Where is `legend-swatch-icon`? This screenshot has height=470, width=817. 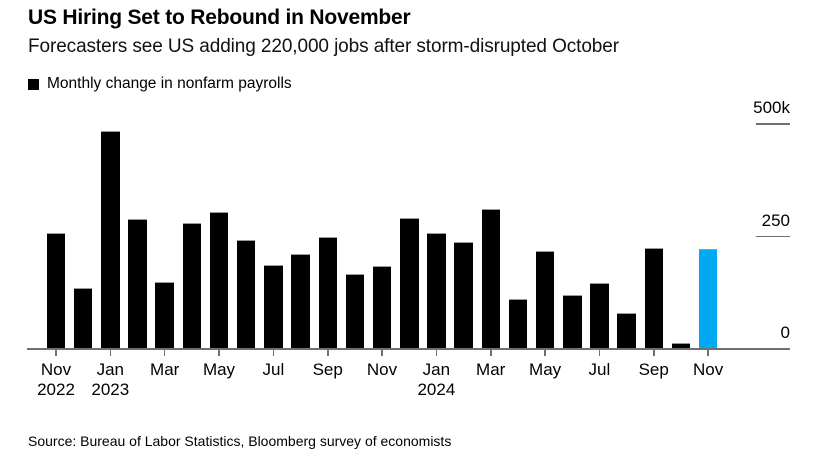 legend-swatch-icon is located at coordinates (33, 84).